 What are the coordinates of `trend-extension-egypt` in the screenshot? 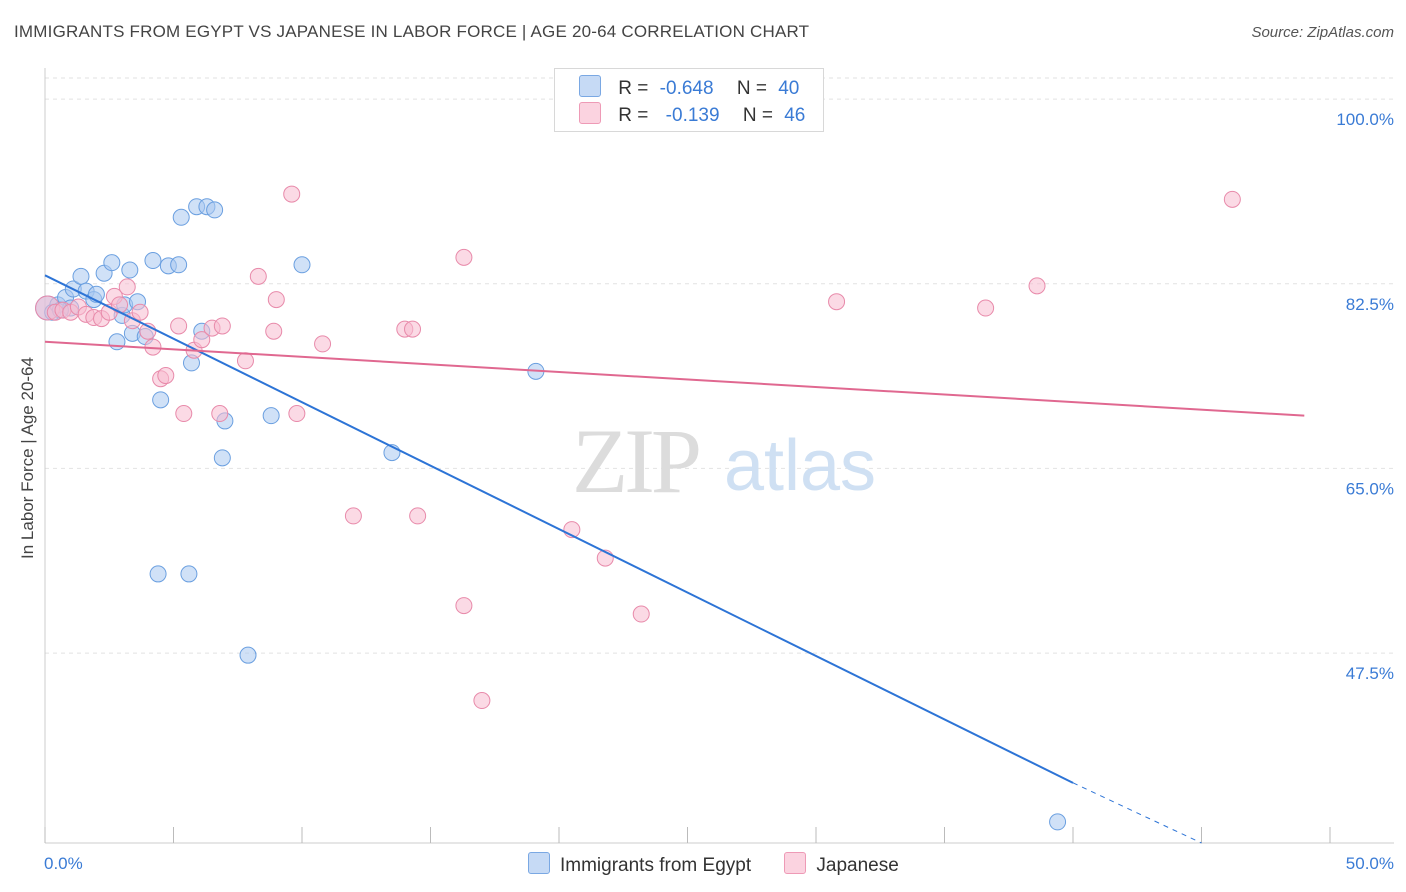 It's located at (1137, 813).